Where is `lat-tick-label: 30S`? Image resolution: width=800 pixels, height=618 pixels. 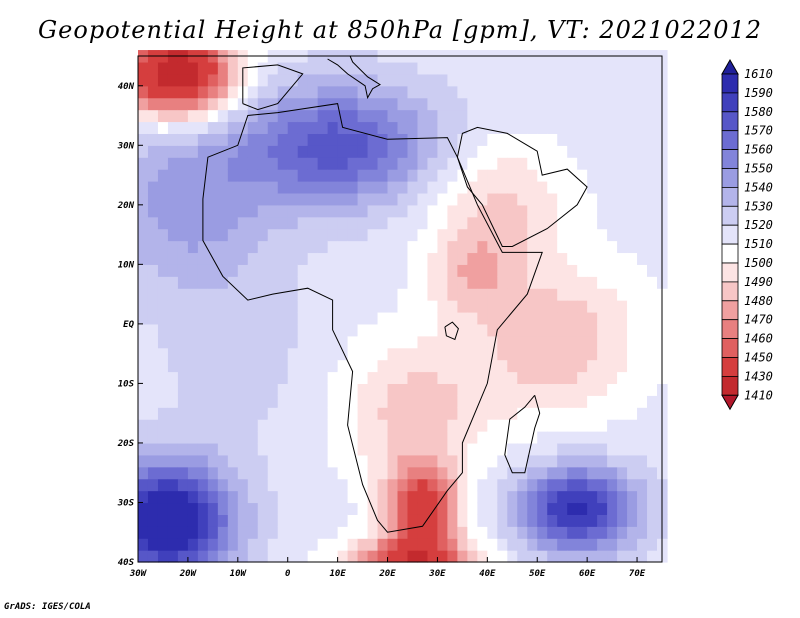
lat-tick-label: 30S is located at coordinates (126, 503).